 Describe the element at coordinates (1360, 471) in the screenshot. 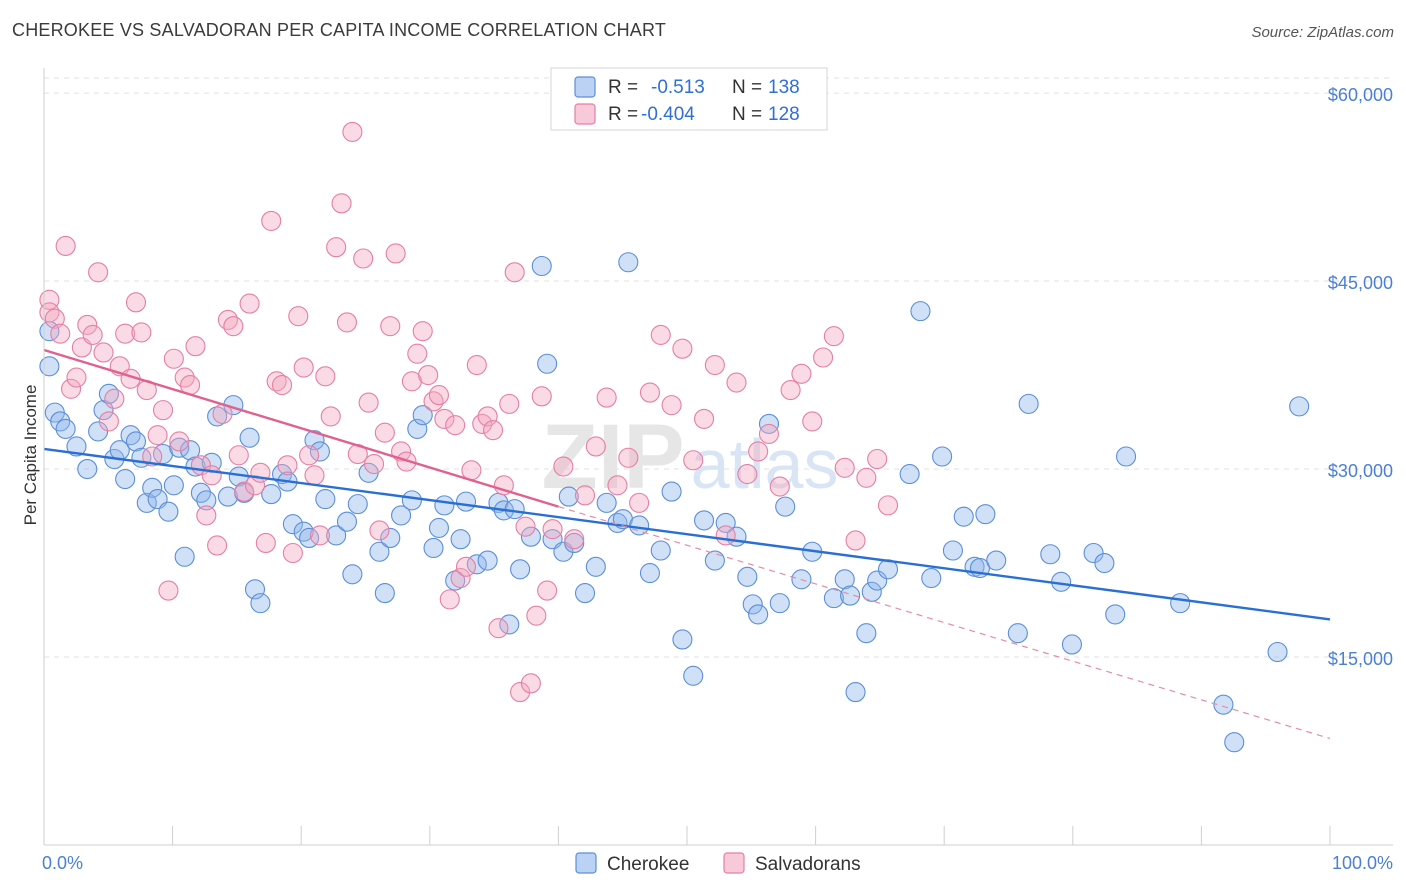

I see `y-tick-label-30000: $30,000` at that location.